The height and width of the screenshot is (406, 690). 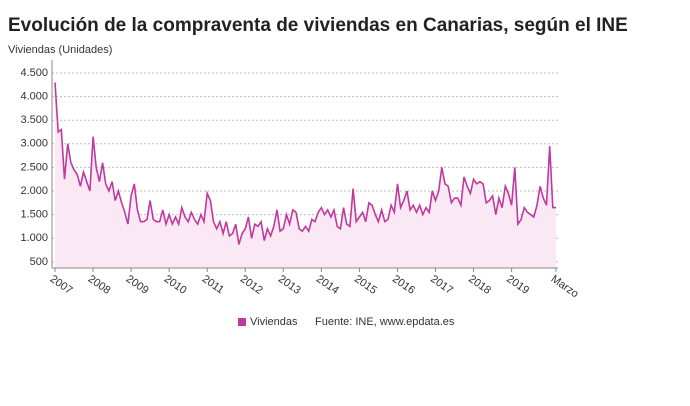 I want to click on legend-label: Viviendas, so click(x=274, y=322).